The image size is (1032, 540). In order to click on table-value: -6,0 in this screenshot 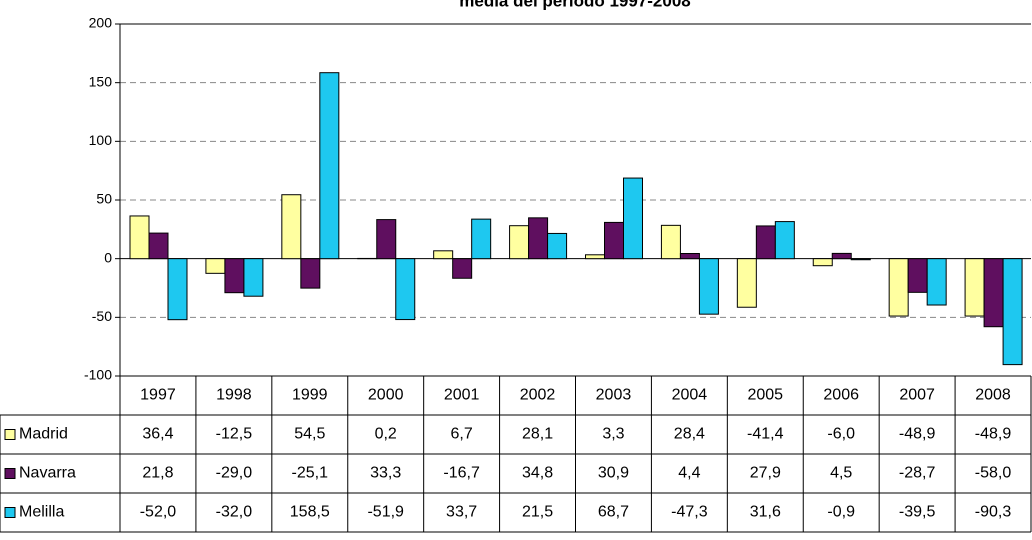, I will do `click(841, 434)`.